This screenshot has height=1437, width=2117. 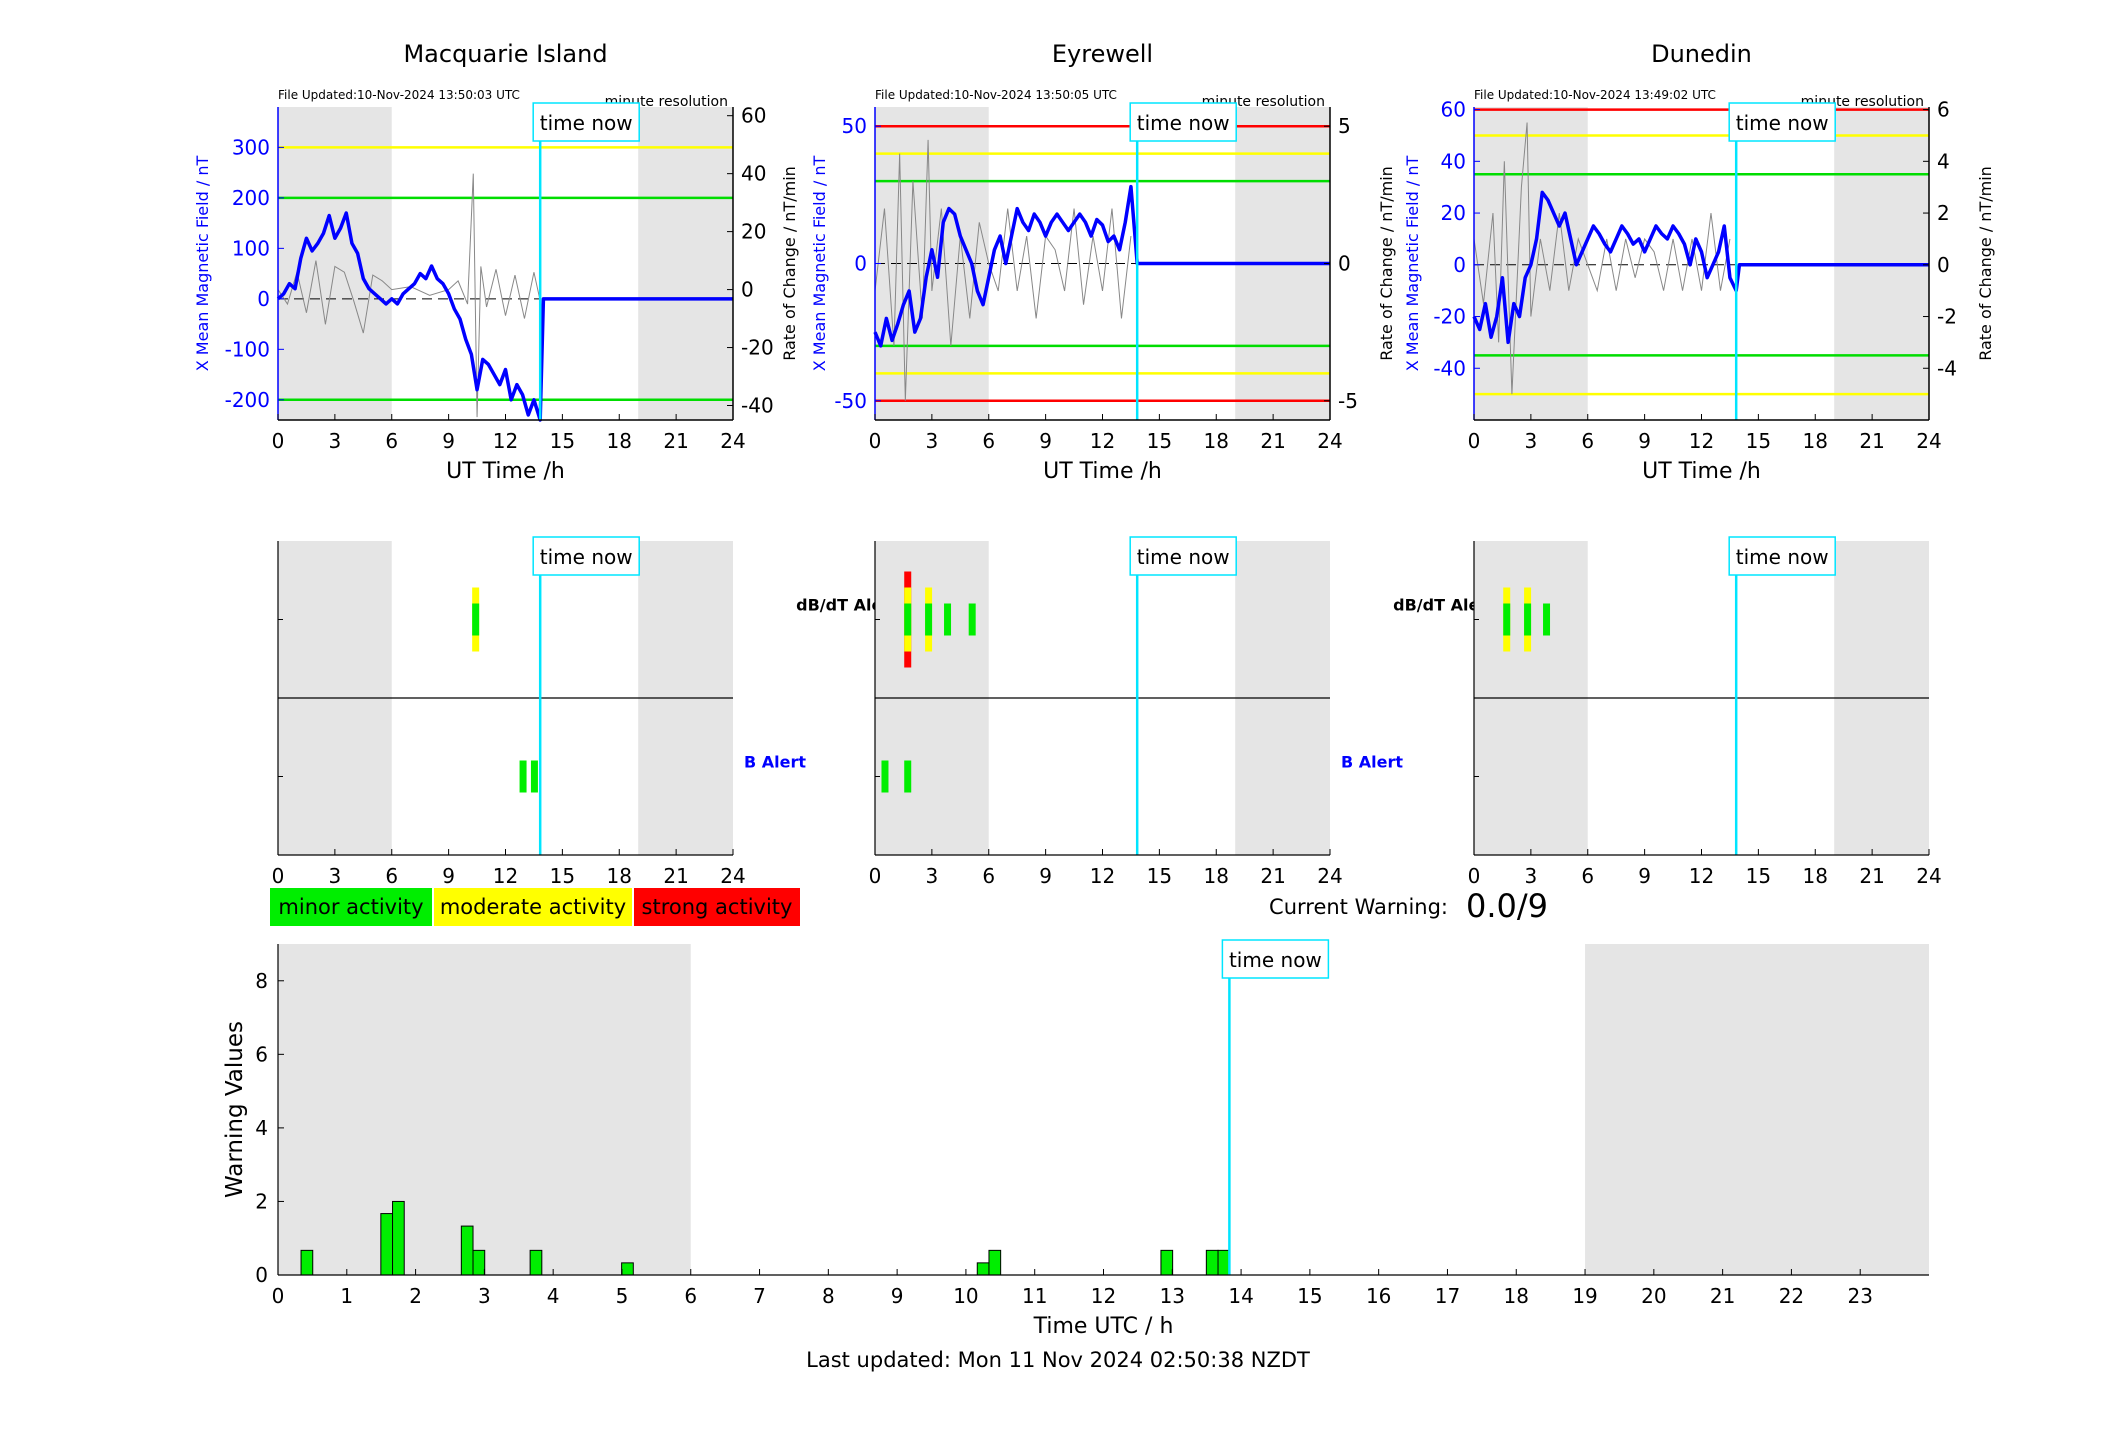 What do you see at coordinates (1701, 54) in the screenshot?
I see `dunedin-title: Dunedin` at bounding box center [1701, 54].